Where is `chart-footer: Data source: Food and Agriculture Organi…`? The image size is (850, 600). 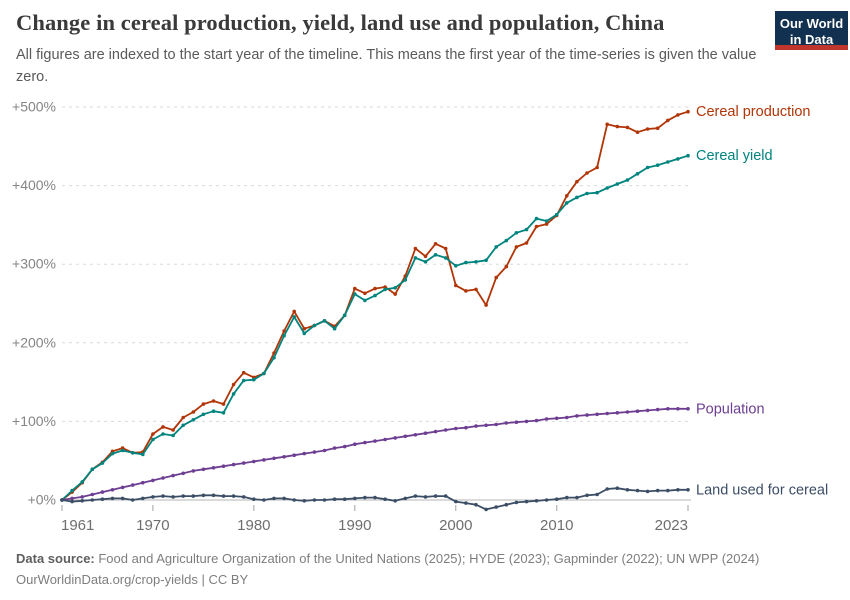 chart-footer: Data source: Food and Agriculture Organi… is located at coordinates (426, 569).